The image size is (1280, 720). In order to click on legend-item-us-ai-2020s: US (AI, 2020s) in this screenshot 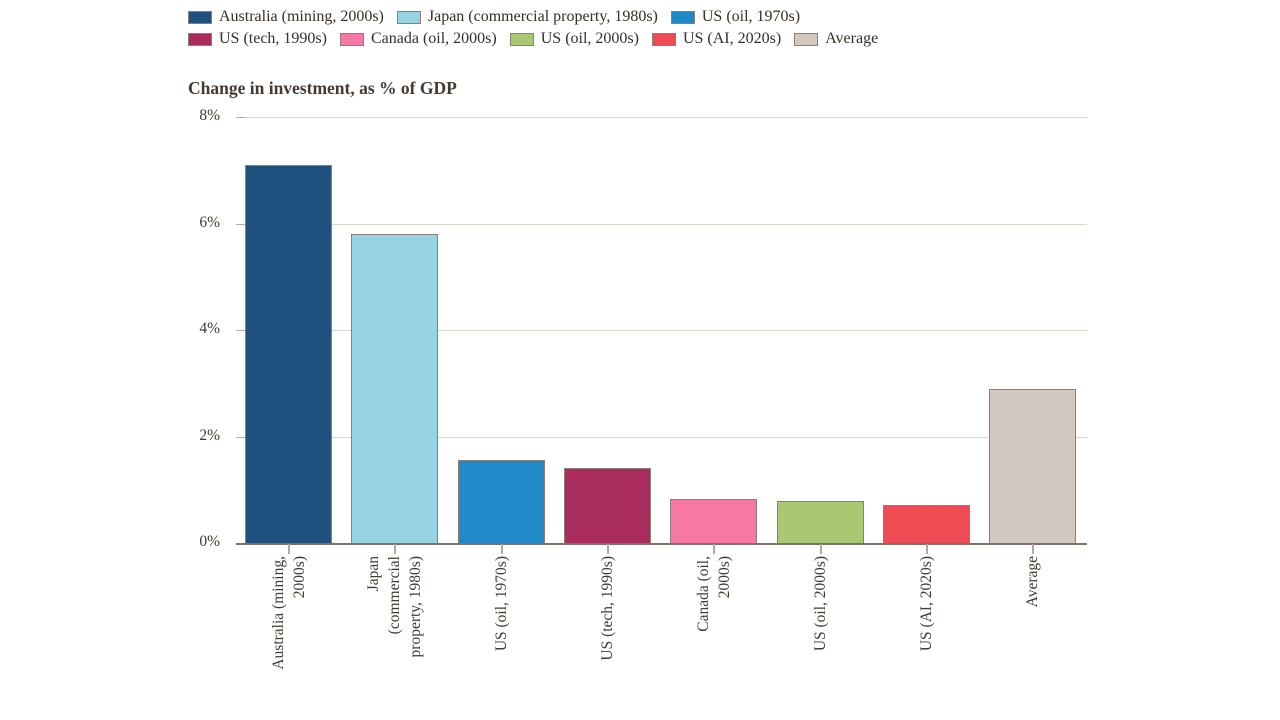, I will do `click(716, 39)`.